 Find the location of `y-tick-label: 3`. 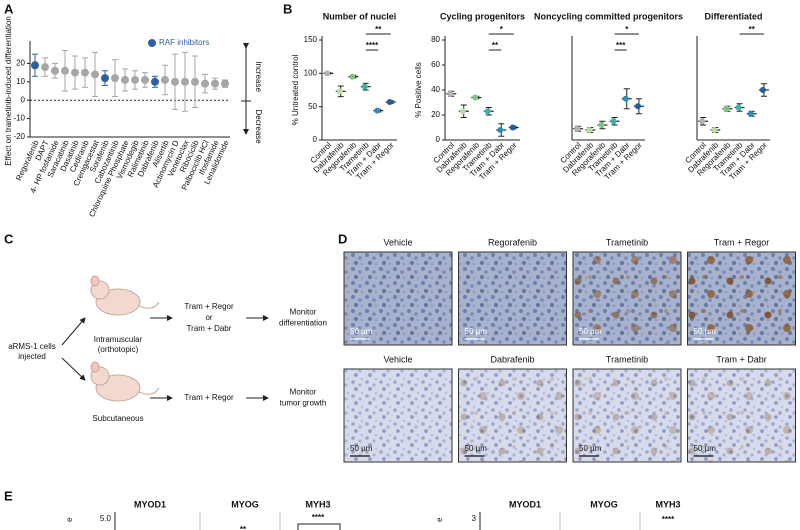

y-tick-label: 3 is located at coordinates (474, 518).